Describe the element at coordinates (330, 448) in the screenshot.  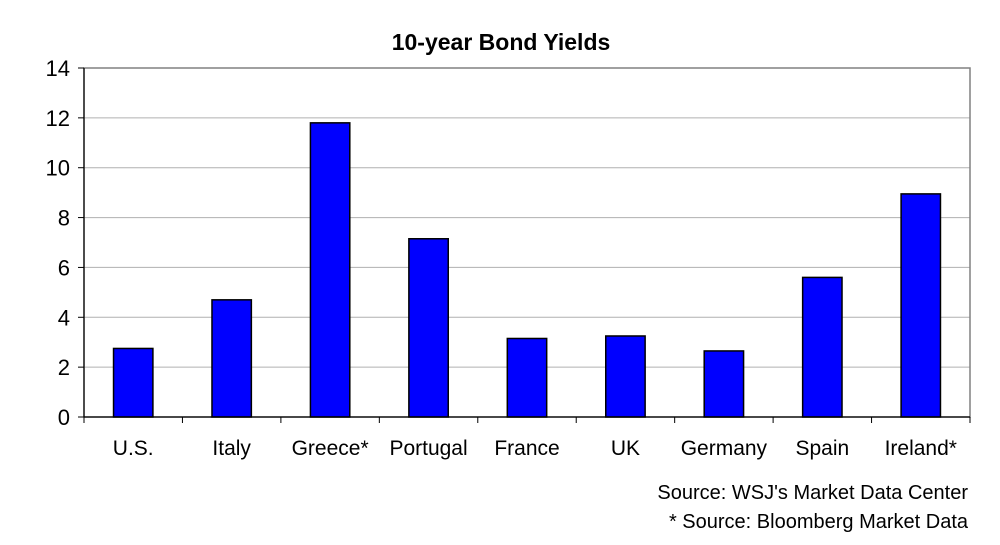
I see `x-tick-label: Greece*` at that location.